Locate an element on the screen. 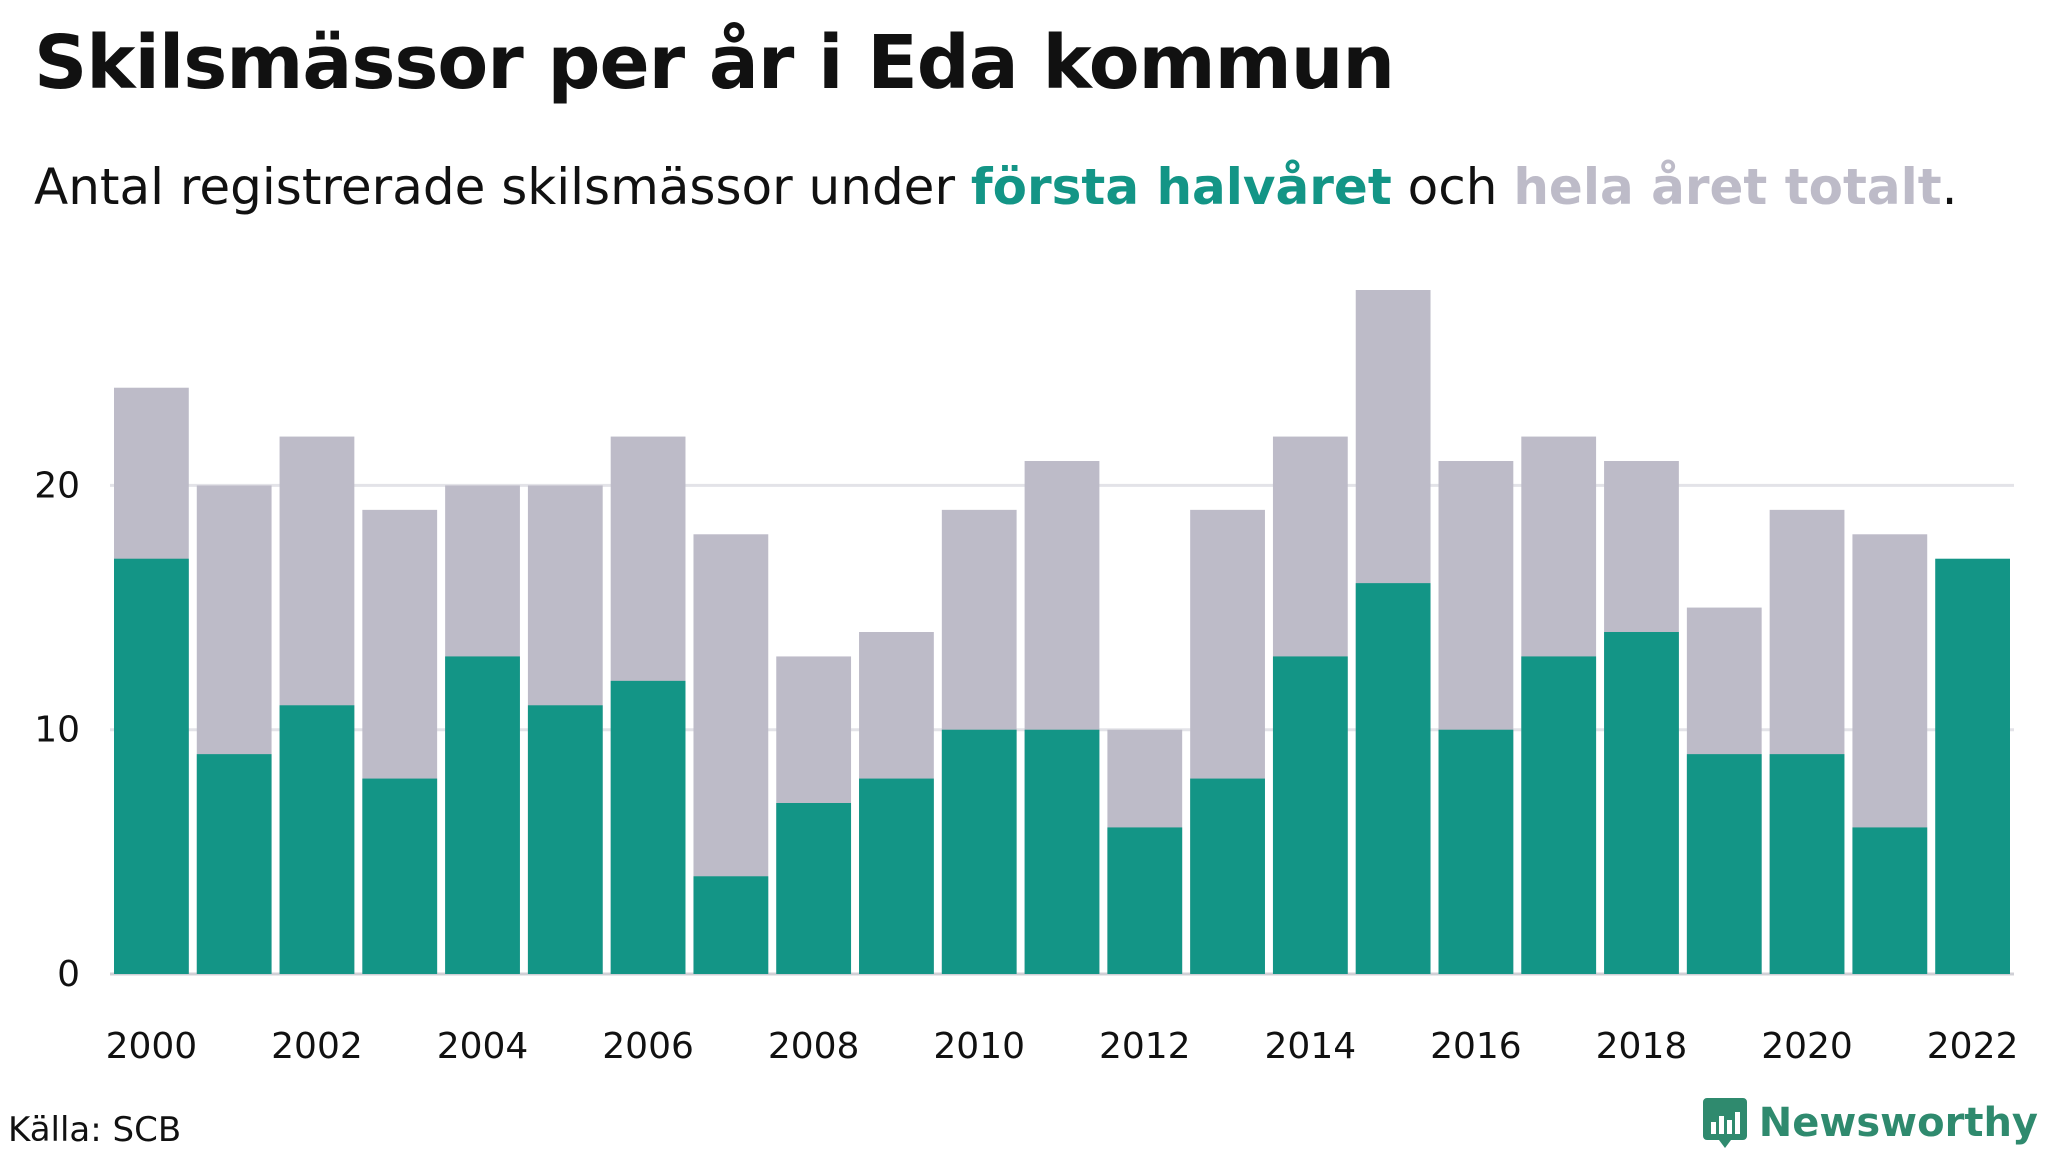 The width and height of the screenshot is (2048, 1152). x-tick-label: 2020 is located at coordinates (1807, 1046).